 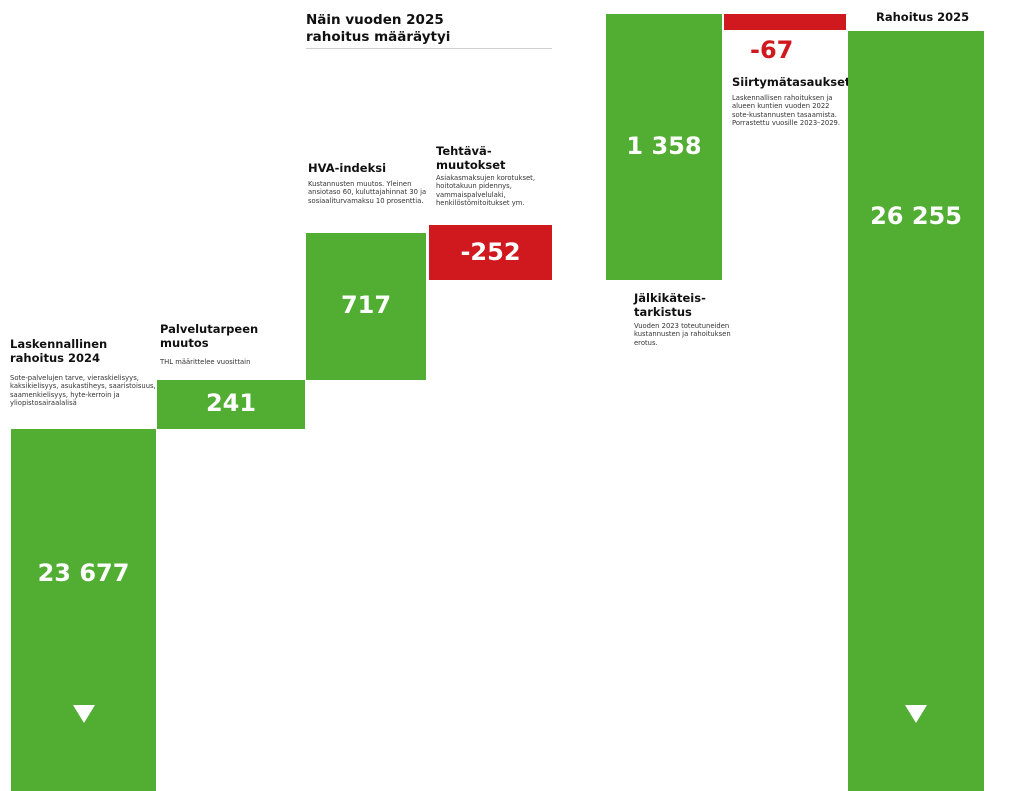 What do you see at coordinates (471, 194) in the screenshot?
I see `step-description-line: vammaispalvelulaki,` at bounding box center [471, 194].